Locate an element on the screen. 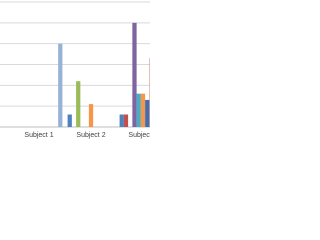 The image size is (320, 240). x-tick-label: Subject 3 is located at coordinates (139, 135).